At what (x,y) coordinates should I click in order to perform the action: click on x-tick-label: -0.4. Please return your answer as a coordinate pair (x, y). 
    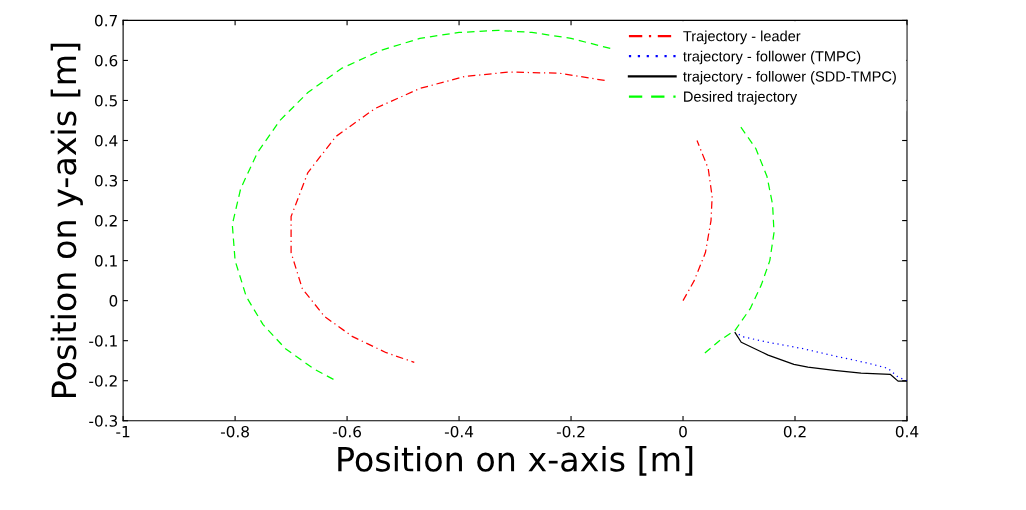
    Looking at the image, I should click on (459, 431).